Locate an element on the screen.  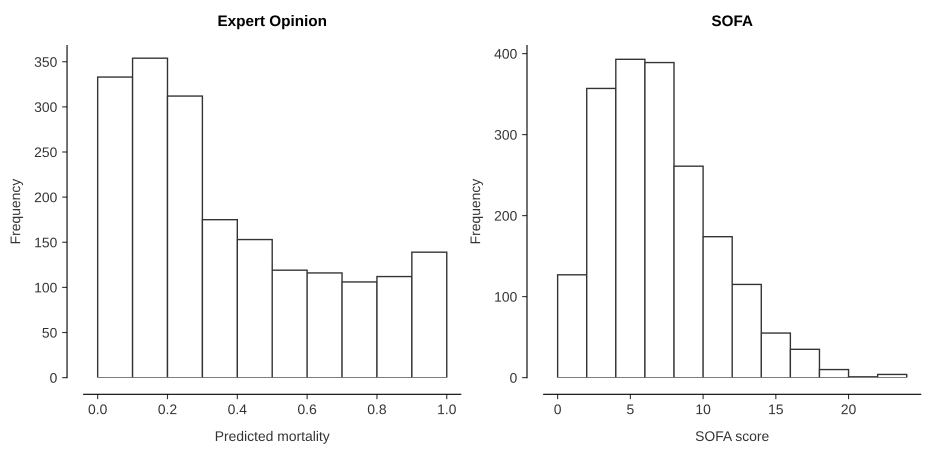
y-tick-label: 400 is located at coordinates (505, 53).